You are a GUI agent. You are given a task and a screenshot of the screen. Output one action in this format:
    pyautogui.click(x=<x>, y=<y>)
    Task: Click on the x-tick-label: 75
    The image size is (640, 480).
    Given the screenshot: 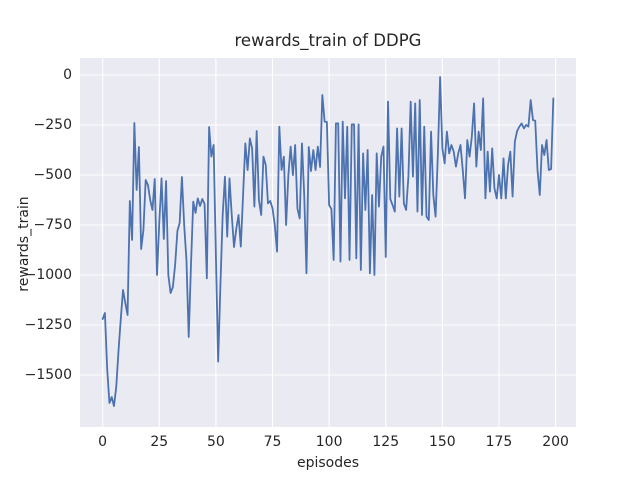 What is the action you would take?
    pyautogui.click(x=272, y=442)
    